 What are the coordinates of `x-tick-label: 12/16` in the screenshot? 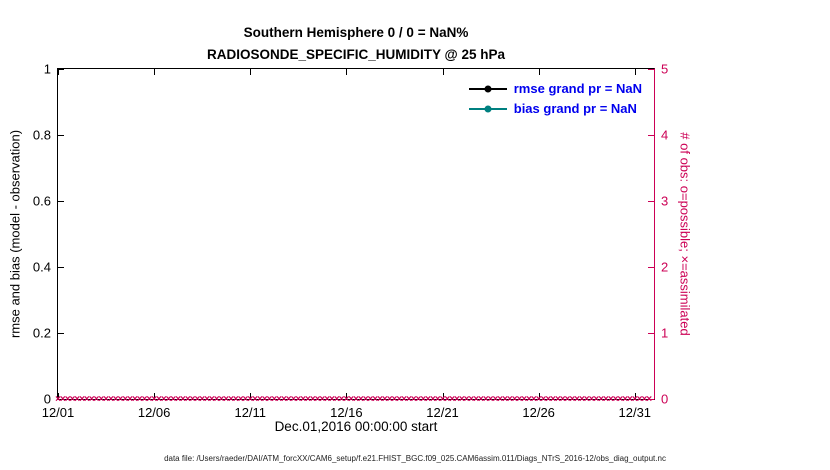 It's located at (346, 412).